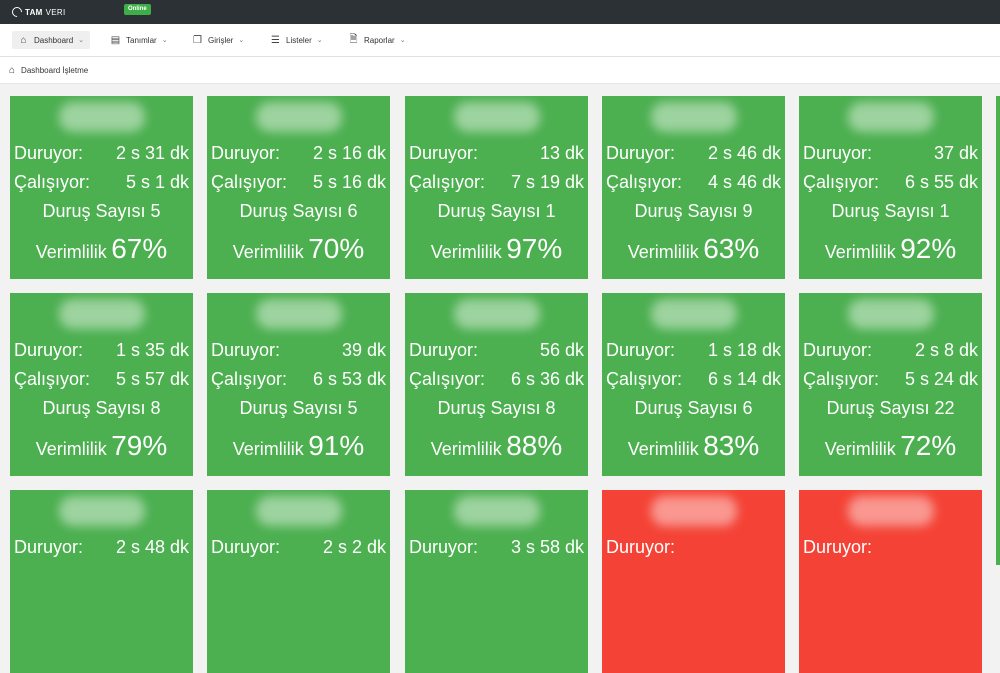 The width and height of the screenshot is (1000, 673). I want to click on efficiency: Verimlilik 67%, so click(101, 249).